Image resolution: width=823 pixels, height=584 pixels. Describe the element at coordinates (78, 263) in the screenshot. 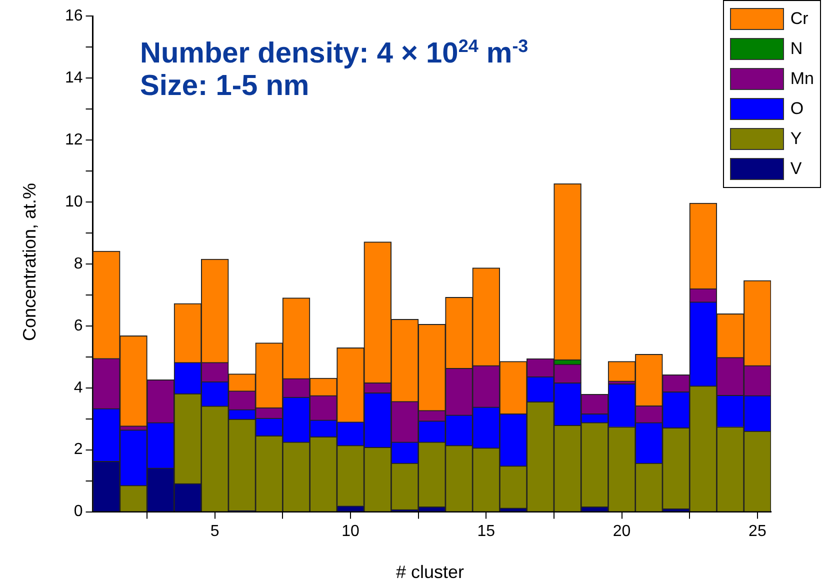

I see `y-tick-label: 8` at that location.